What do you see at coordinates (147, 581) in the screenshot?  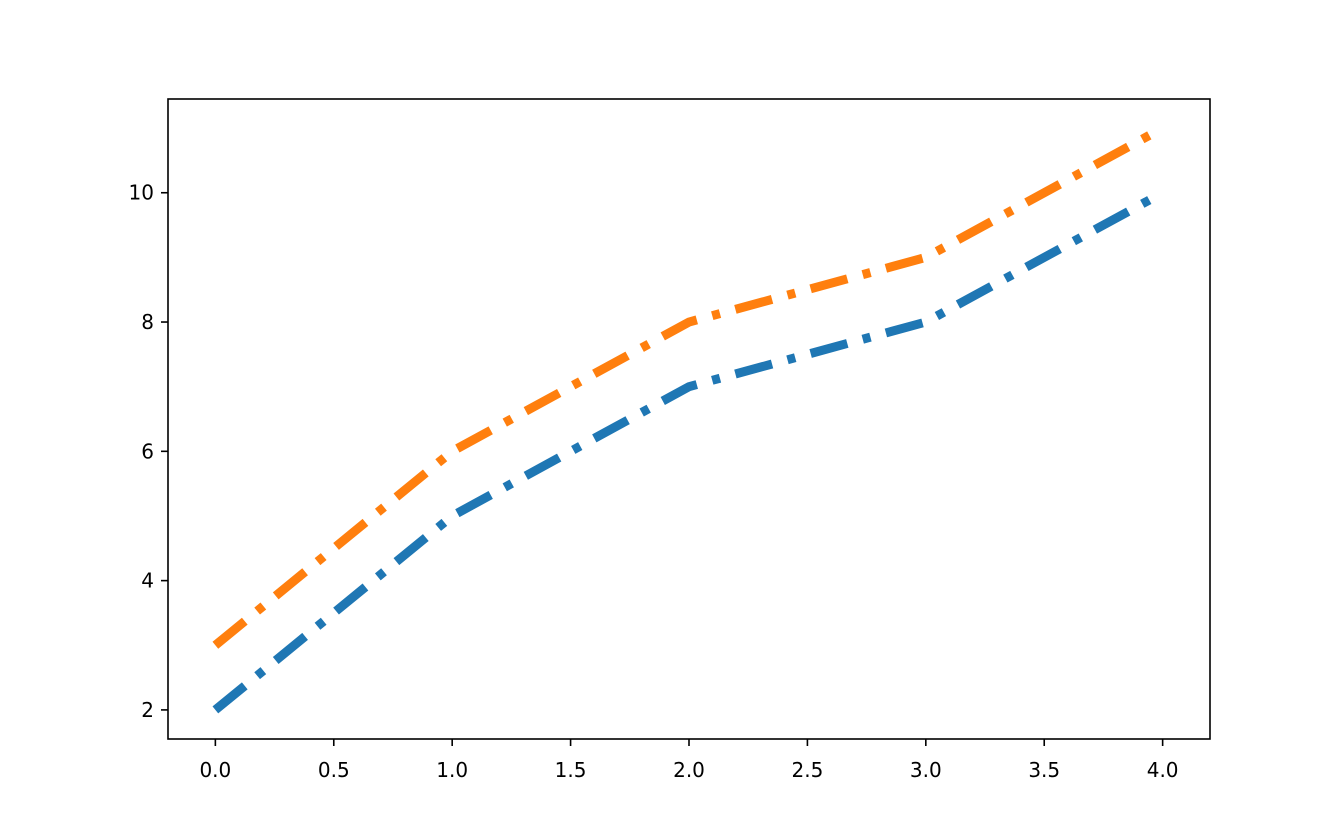 I see `y-tick-label: 4` at bounding box center [147, 581].